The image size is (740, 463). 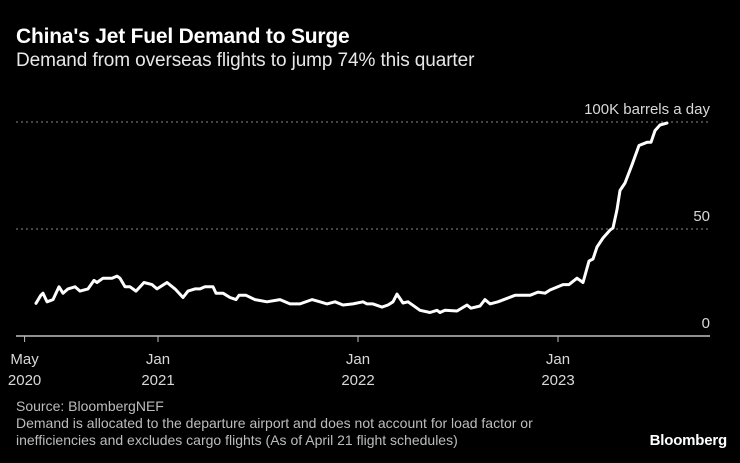 What do you see at coordinates (357, 380) in the screenshot?
I see `x-tick-label-year: 2022` at bounding box center [357, 380].